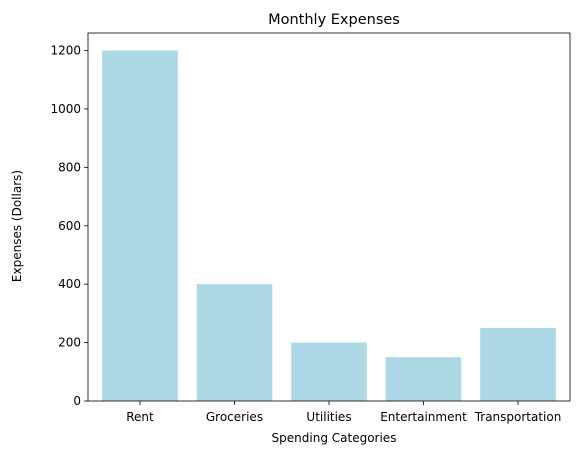 This screenshot has width=580, height=459. What do you see at coordinates (140, 417) in the screenshot?
I see `x-tick-label: Rent` at bounding box center [140, 417].